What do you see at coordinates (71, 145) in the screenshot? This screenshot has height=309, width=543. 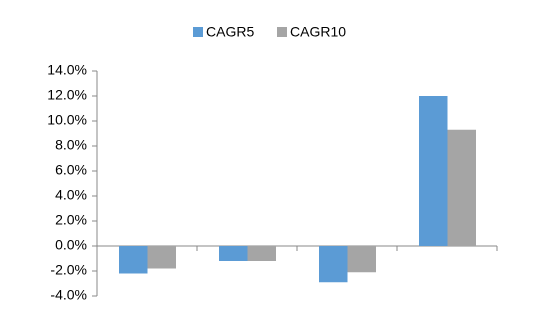 I see `y-tick-label: 8.0%` at bounding box center [71, 145].